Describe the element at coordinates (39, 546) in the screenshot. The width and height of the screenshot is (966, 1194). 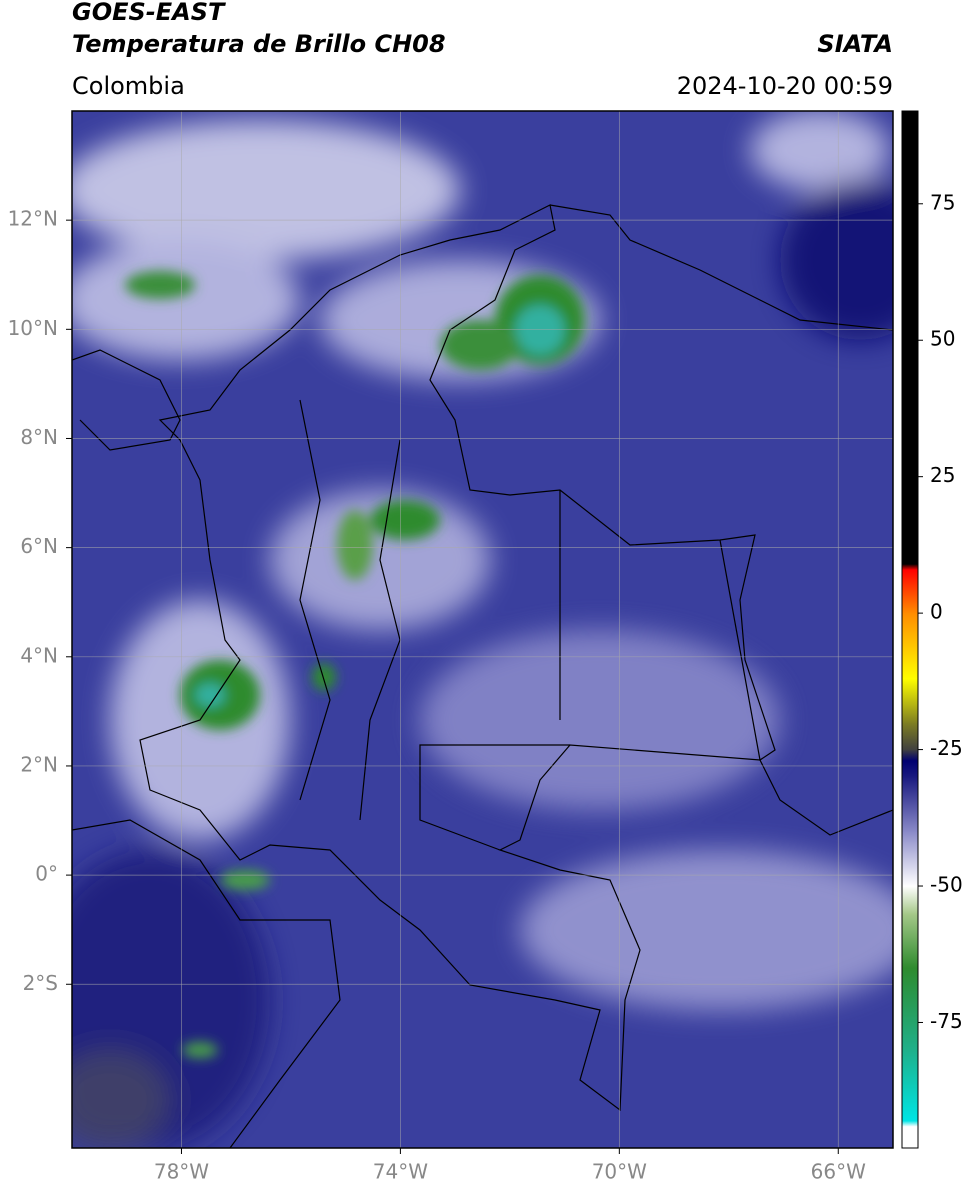
I see `y-tick-label: 6°N` at that location.